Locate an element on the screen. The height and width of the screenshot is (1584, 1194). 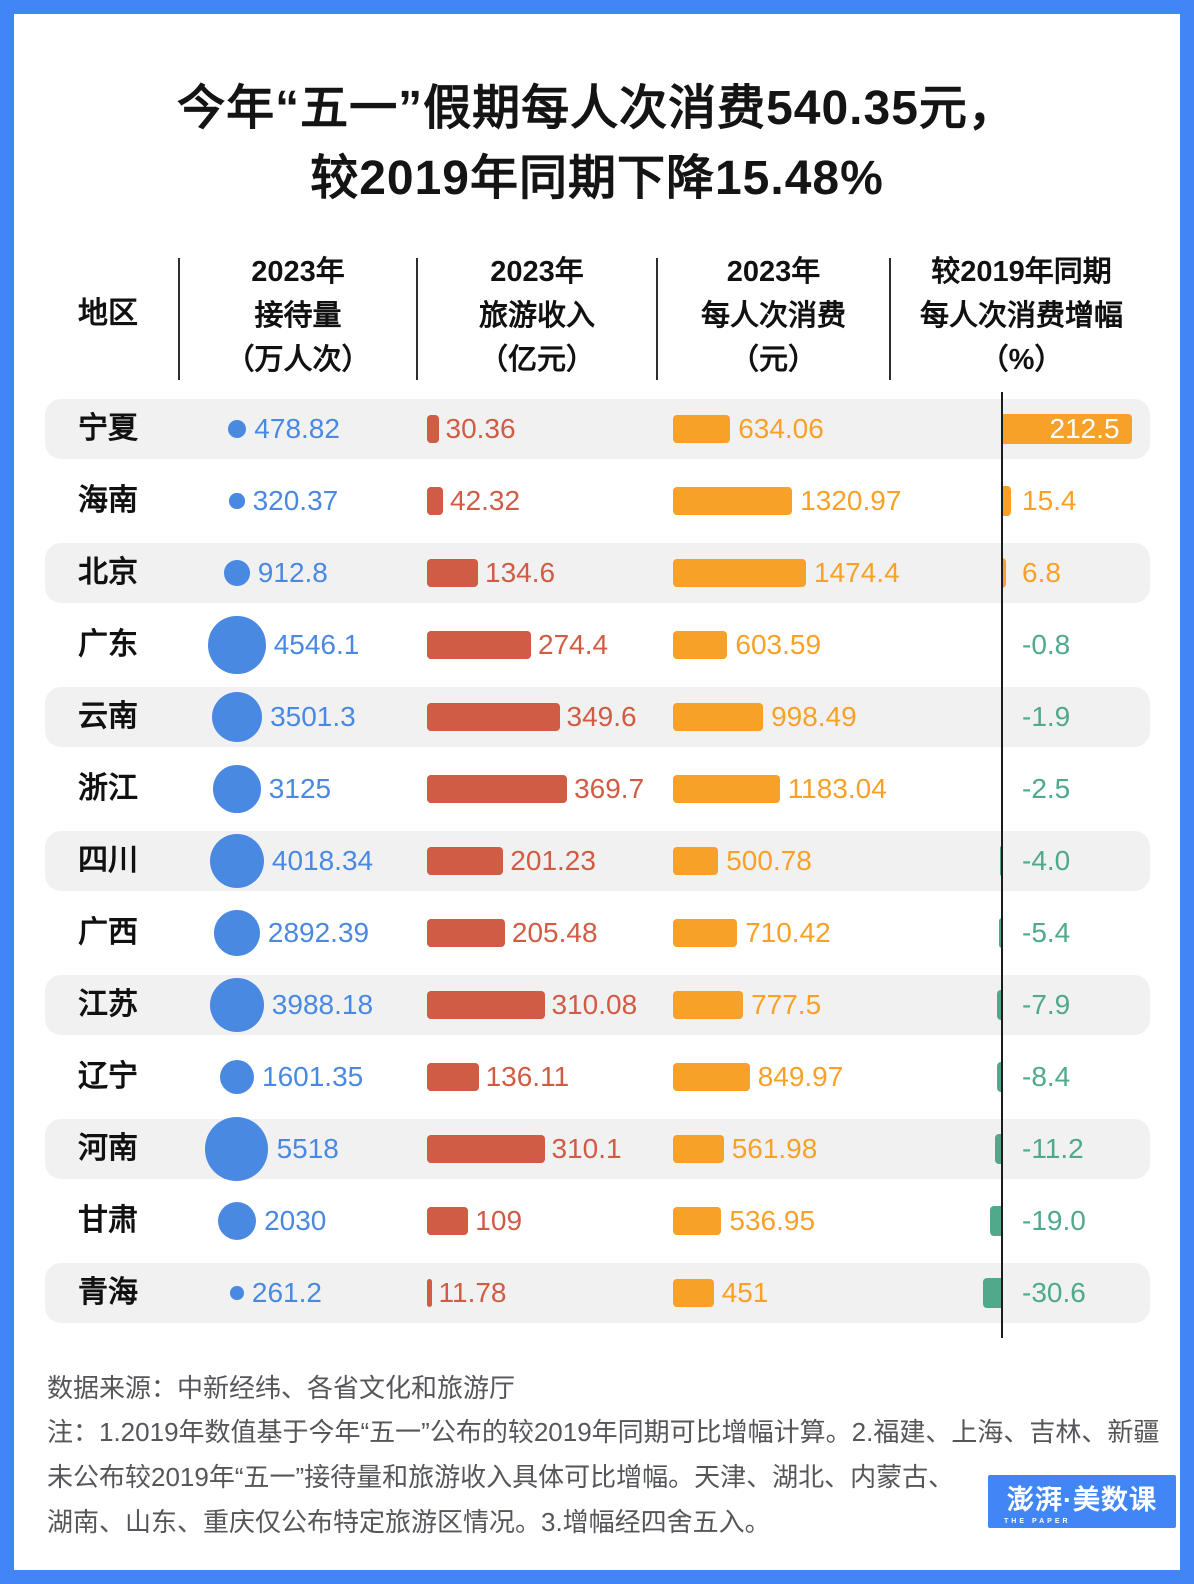
revenue-value: 201.23 is located at coordinates (553, 860).